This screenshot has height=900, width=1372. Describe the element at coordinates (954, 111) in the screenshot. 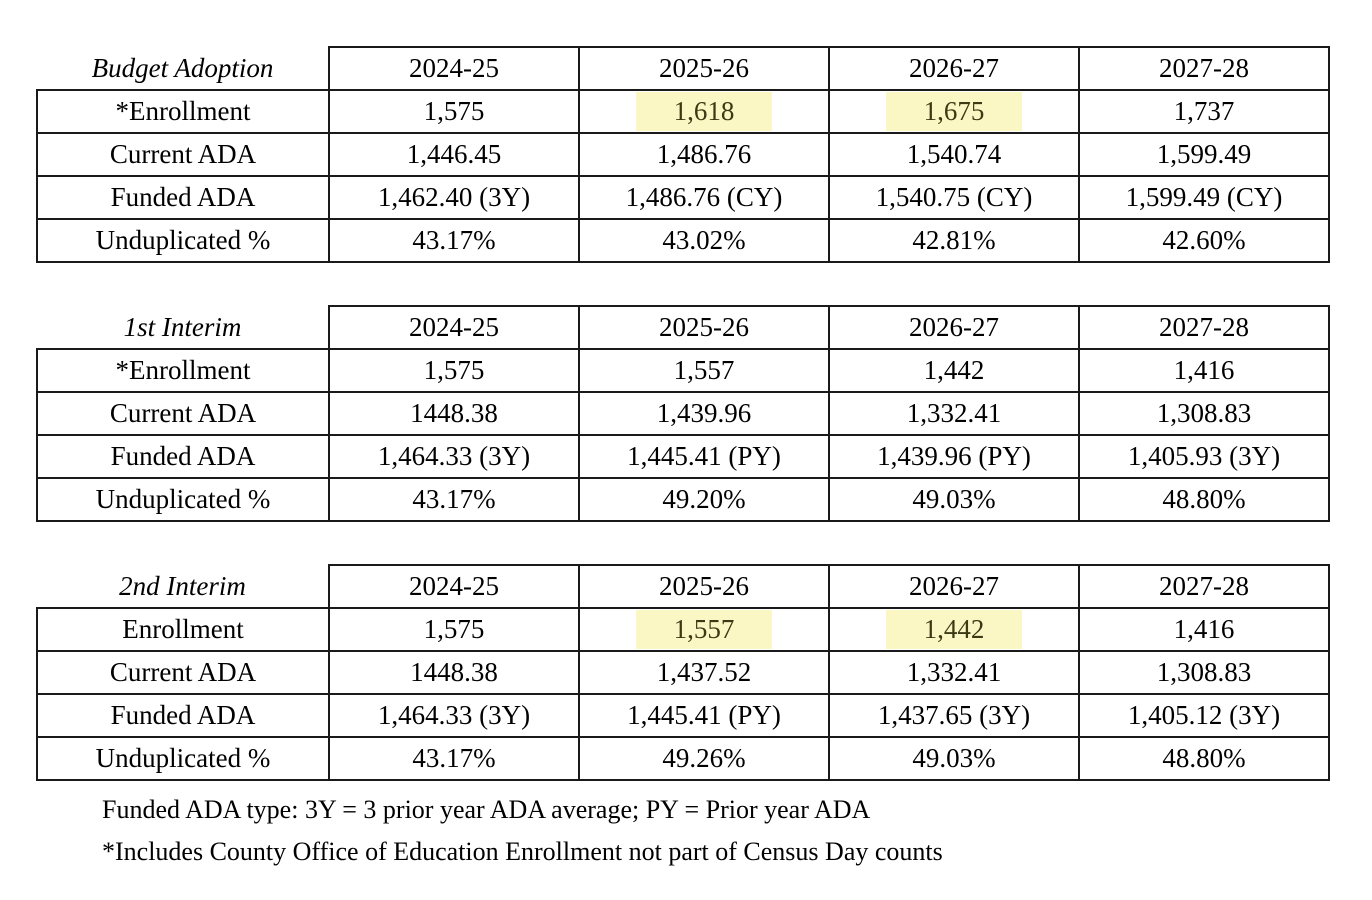

I see `highlighted-value: 1,675` at that location.